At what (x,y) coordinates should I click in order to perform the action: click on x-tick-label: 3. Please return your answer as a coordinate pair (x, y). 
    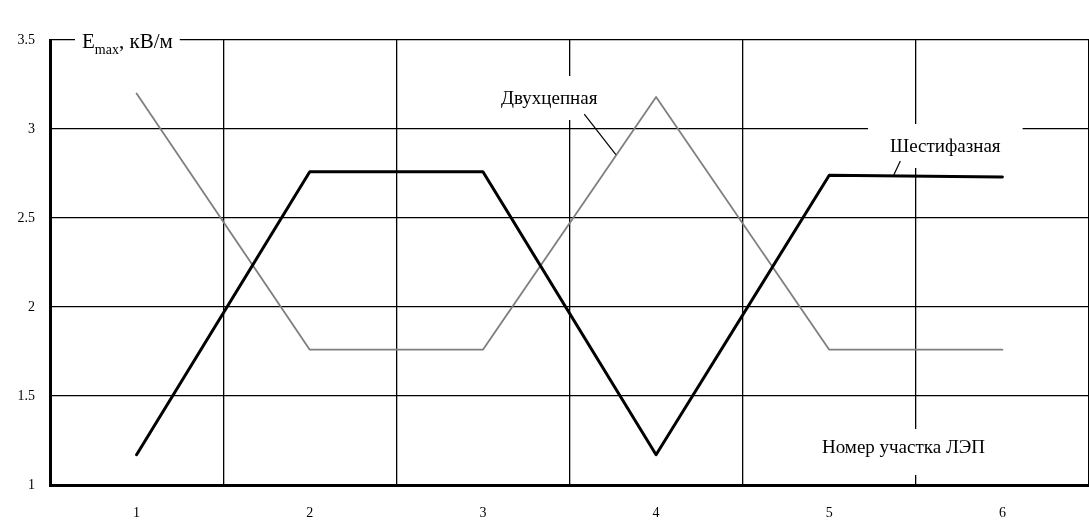
    Looking at the image, I should click on (483, 513).